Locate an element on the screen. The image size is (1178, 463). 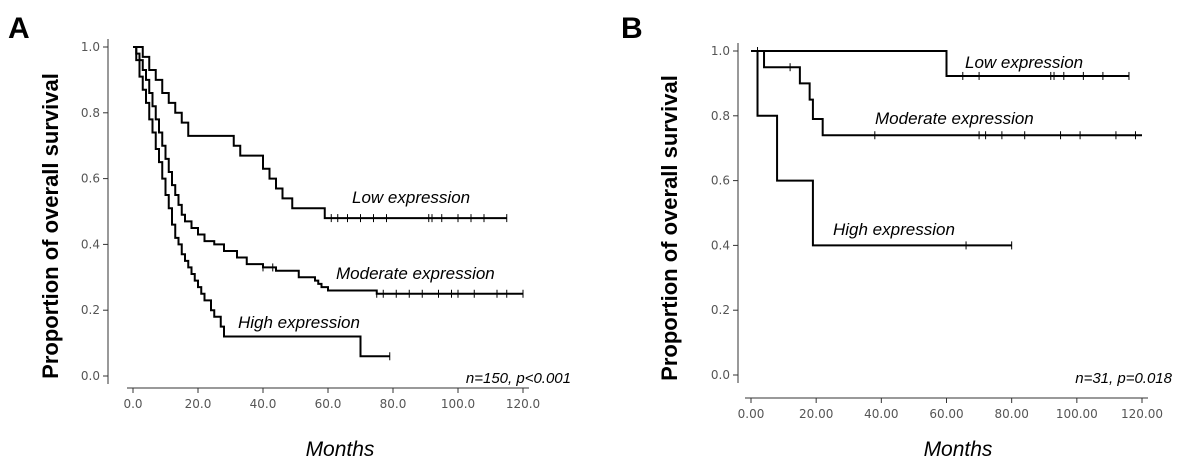
moderate-expression-curve is located at coordinates (946, 93).